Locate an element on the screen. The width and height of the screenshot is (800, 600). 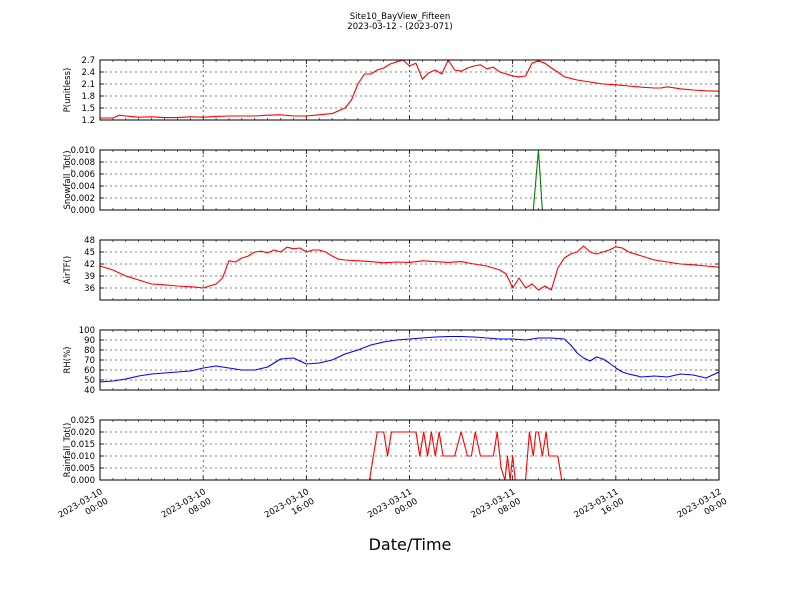
y-tick-label: 1.2 is located at coordinates (88, 121).